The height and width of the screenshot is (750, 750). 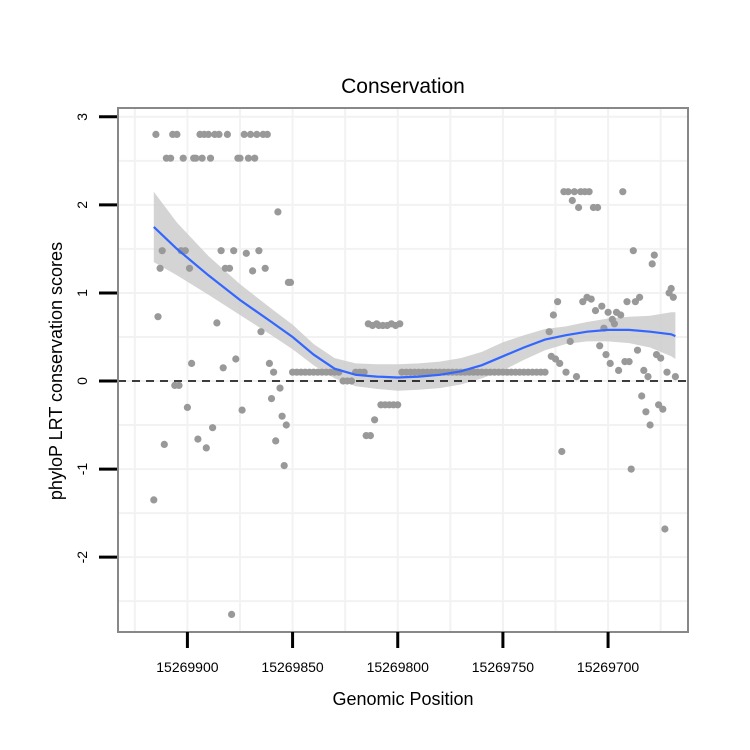 I want to click on x-axis-label: Genomic Position, so click(x=402, y=699).